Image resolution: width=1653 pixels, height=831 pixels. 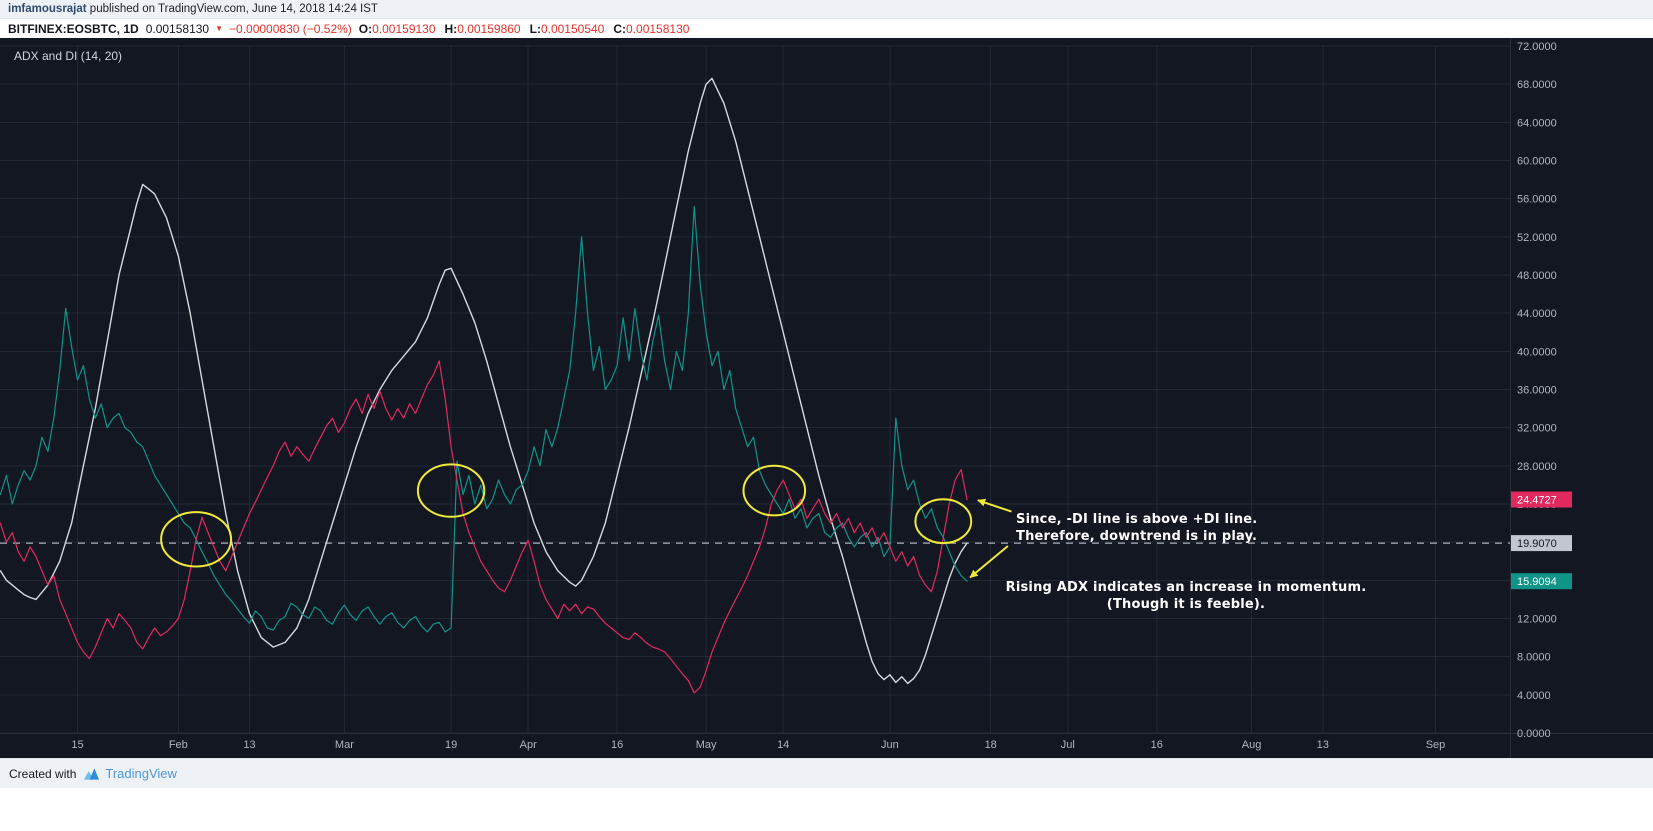 I want to click on y-axis-label: 40.0000, so click(x=1537, y=352).